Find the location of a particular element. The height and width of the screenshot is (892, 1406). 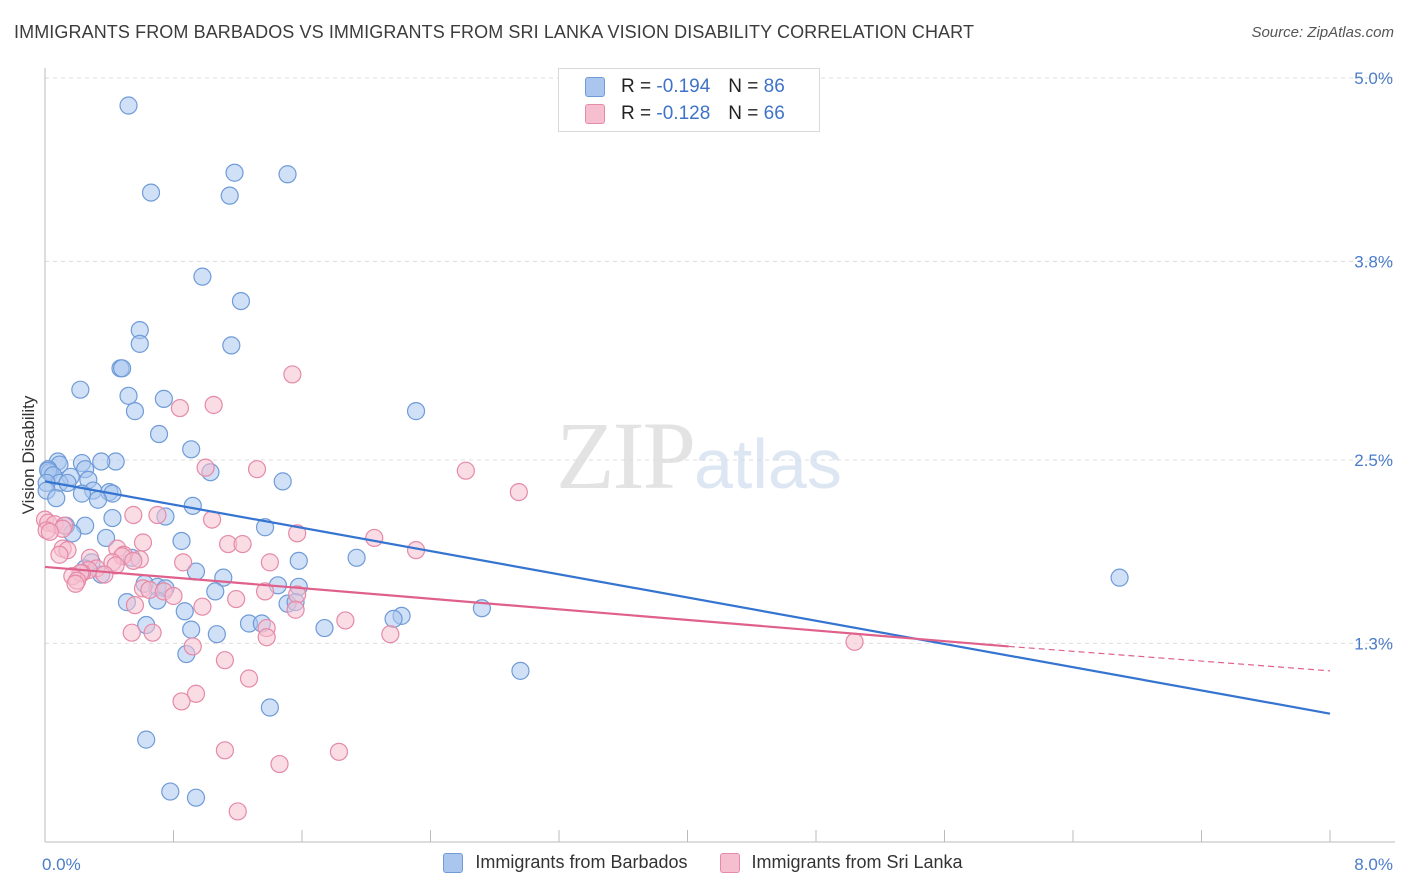

barbados-legend-swatch is located at coordinates (453, 862).